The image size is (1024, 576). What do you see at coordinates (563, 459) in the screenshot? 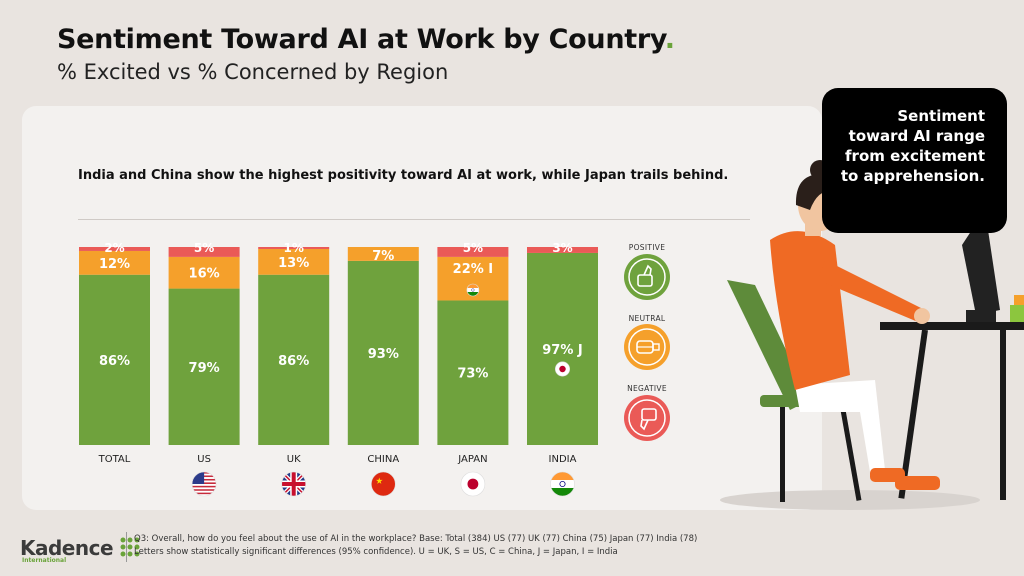
I see `category-tick-label: INDIA` at bounding box center [563, 459].